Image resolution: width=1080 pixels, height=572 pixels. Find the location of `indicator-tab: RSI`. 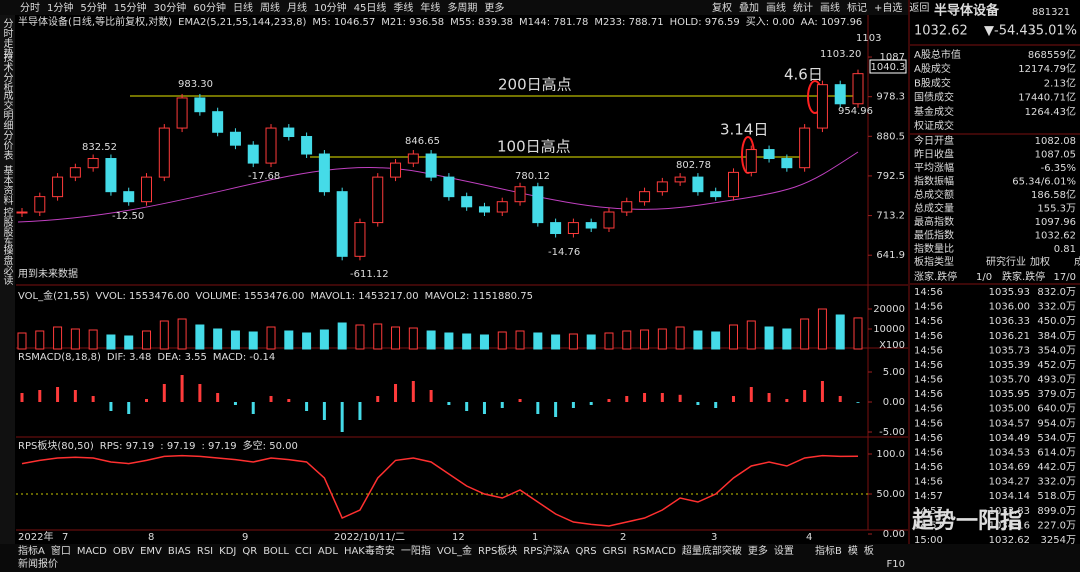

indicator-tab: RSI is located at coordinates (205, 551).